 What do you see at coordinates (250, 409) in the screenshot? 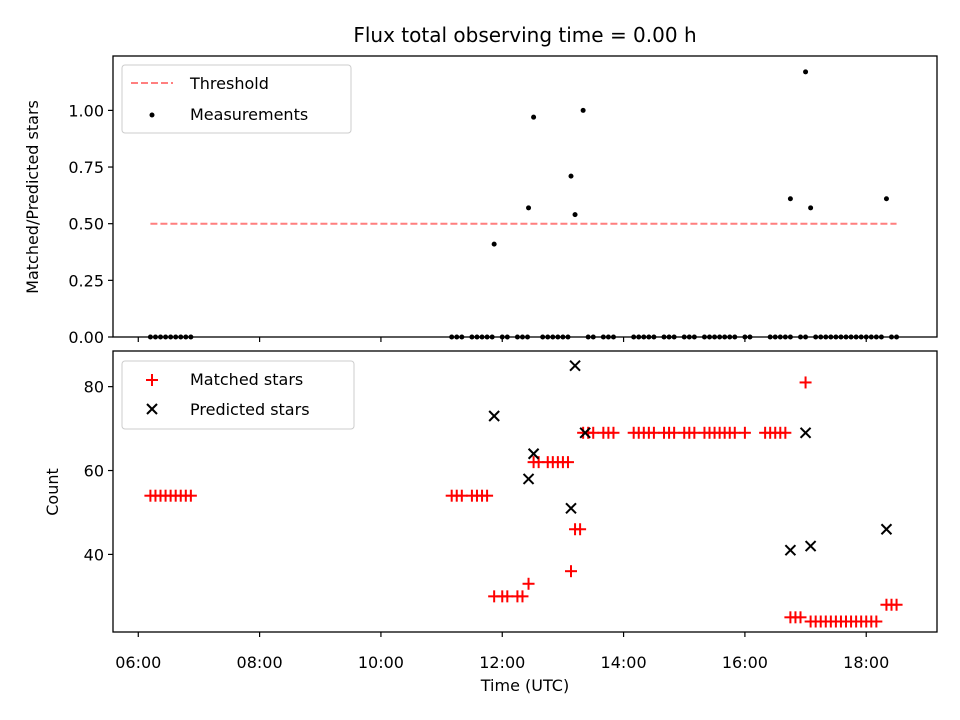
I see `predicted-legend-label: Predicted stars` at bounding box center [250, 409].